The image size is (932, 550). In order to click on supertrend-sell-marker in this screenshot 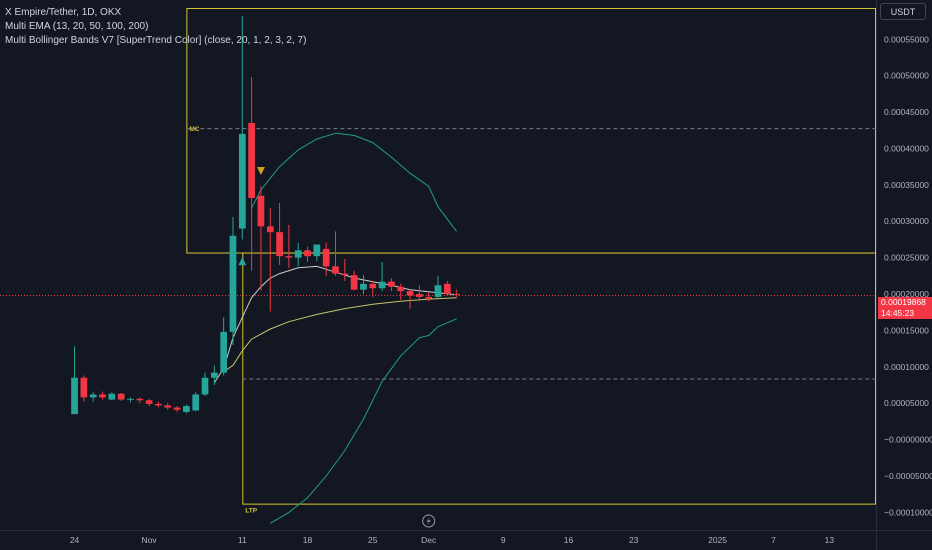, I will do `click(260, 171)`.